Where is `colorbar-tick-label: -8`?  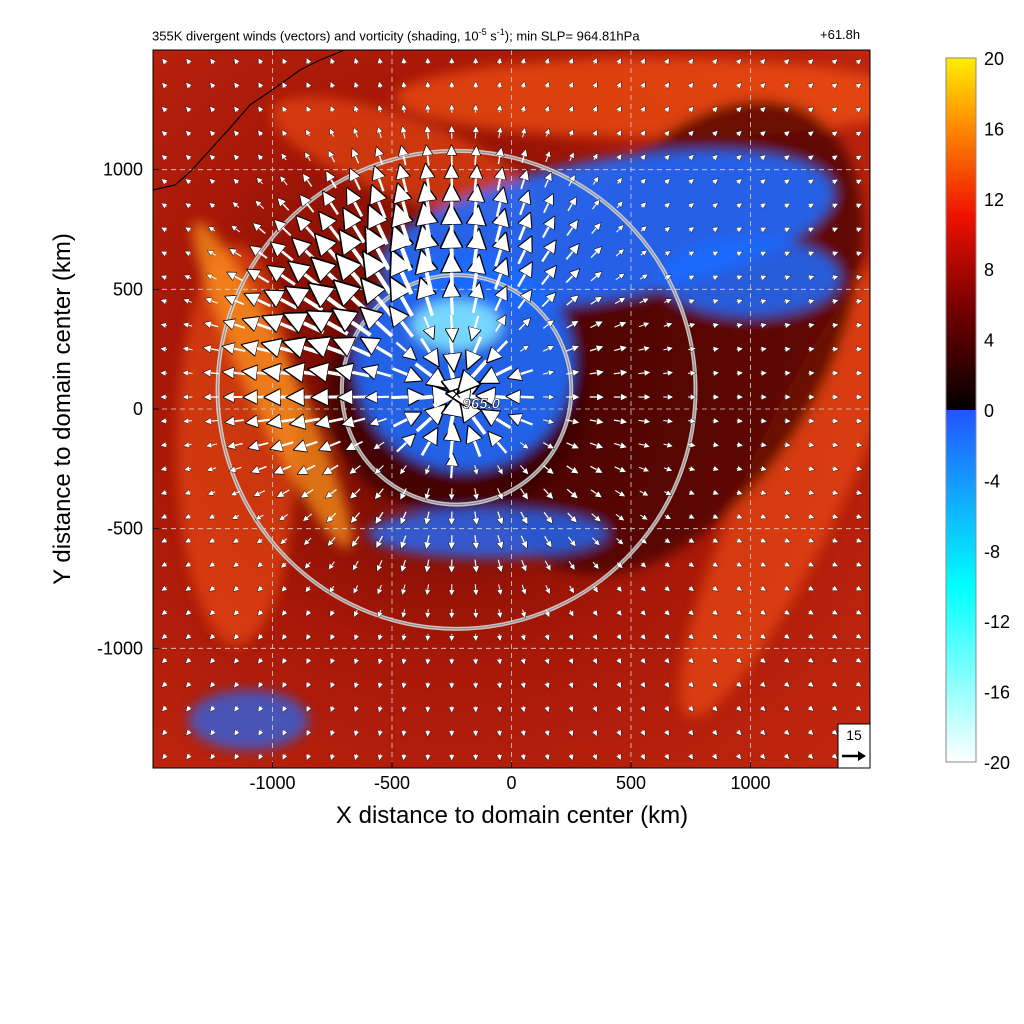
colorbar-tick-label: -8 is located at coordinates (992, 552).